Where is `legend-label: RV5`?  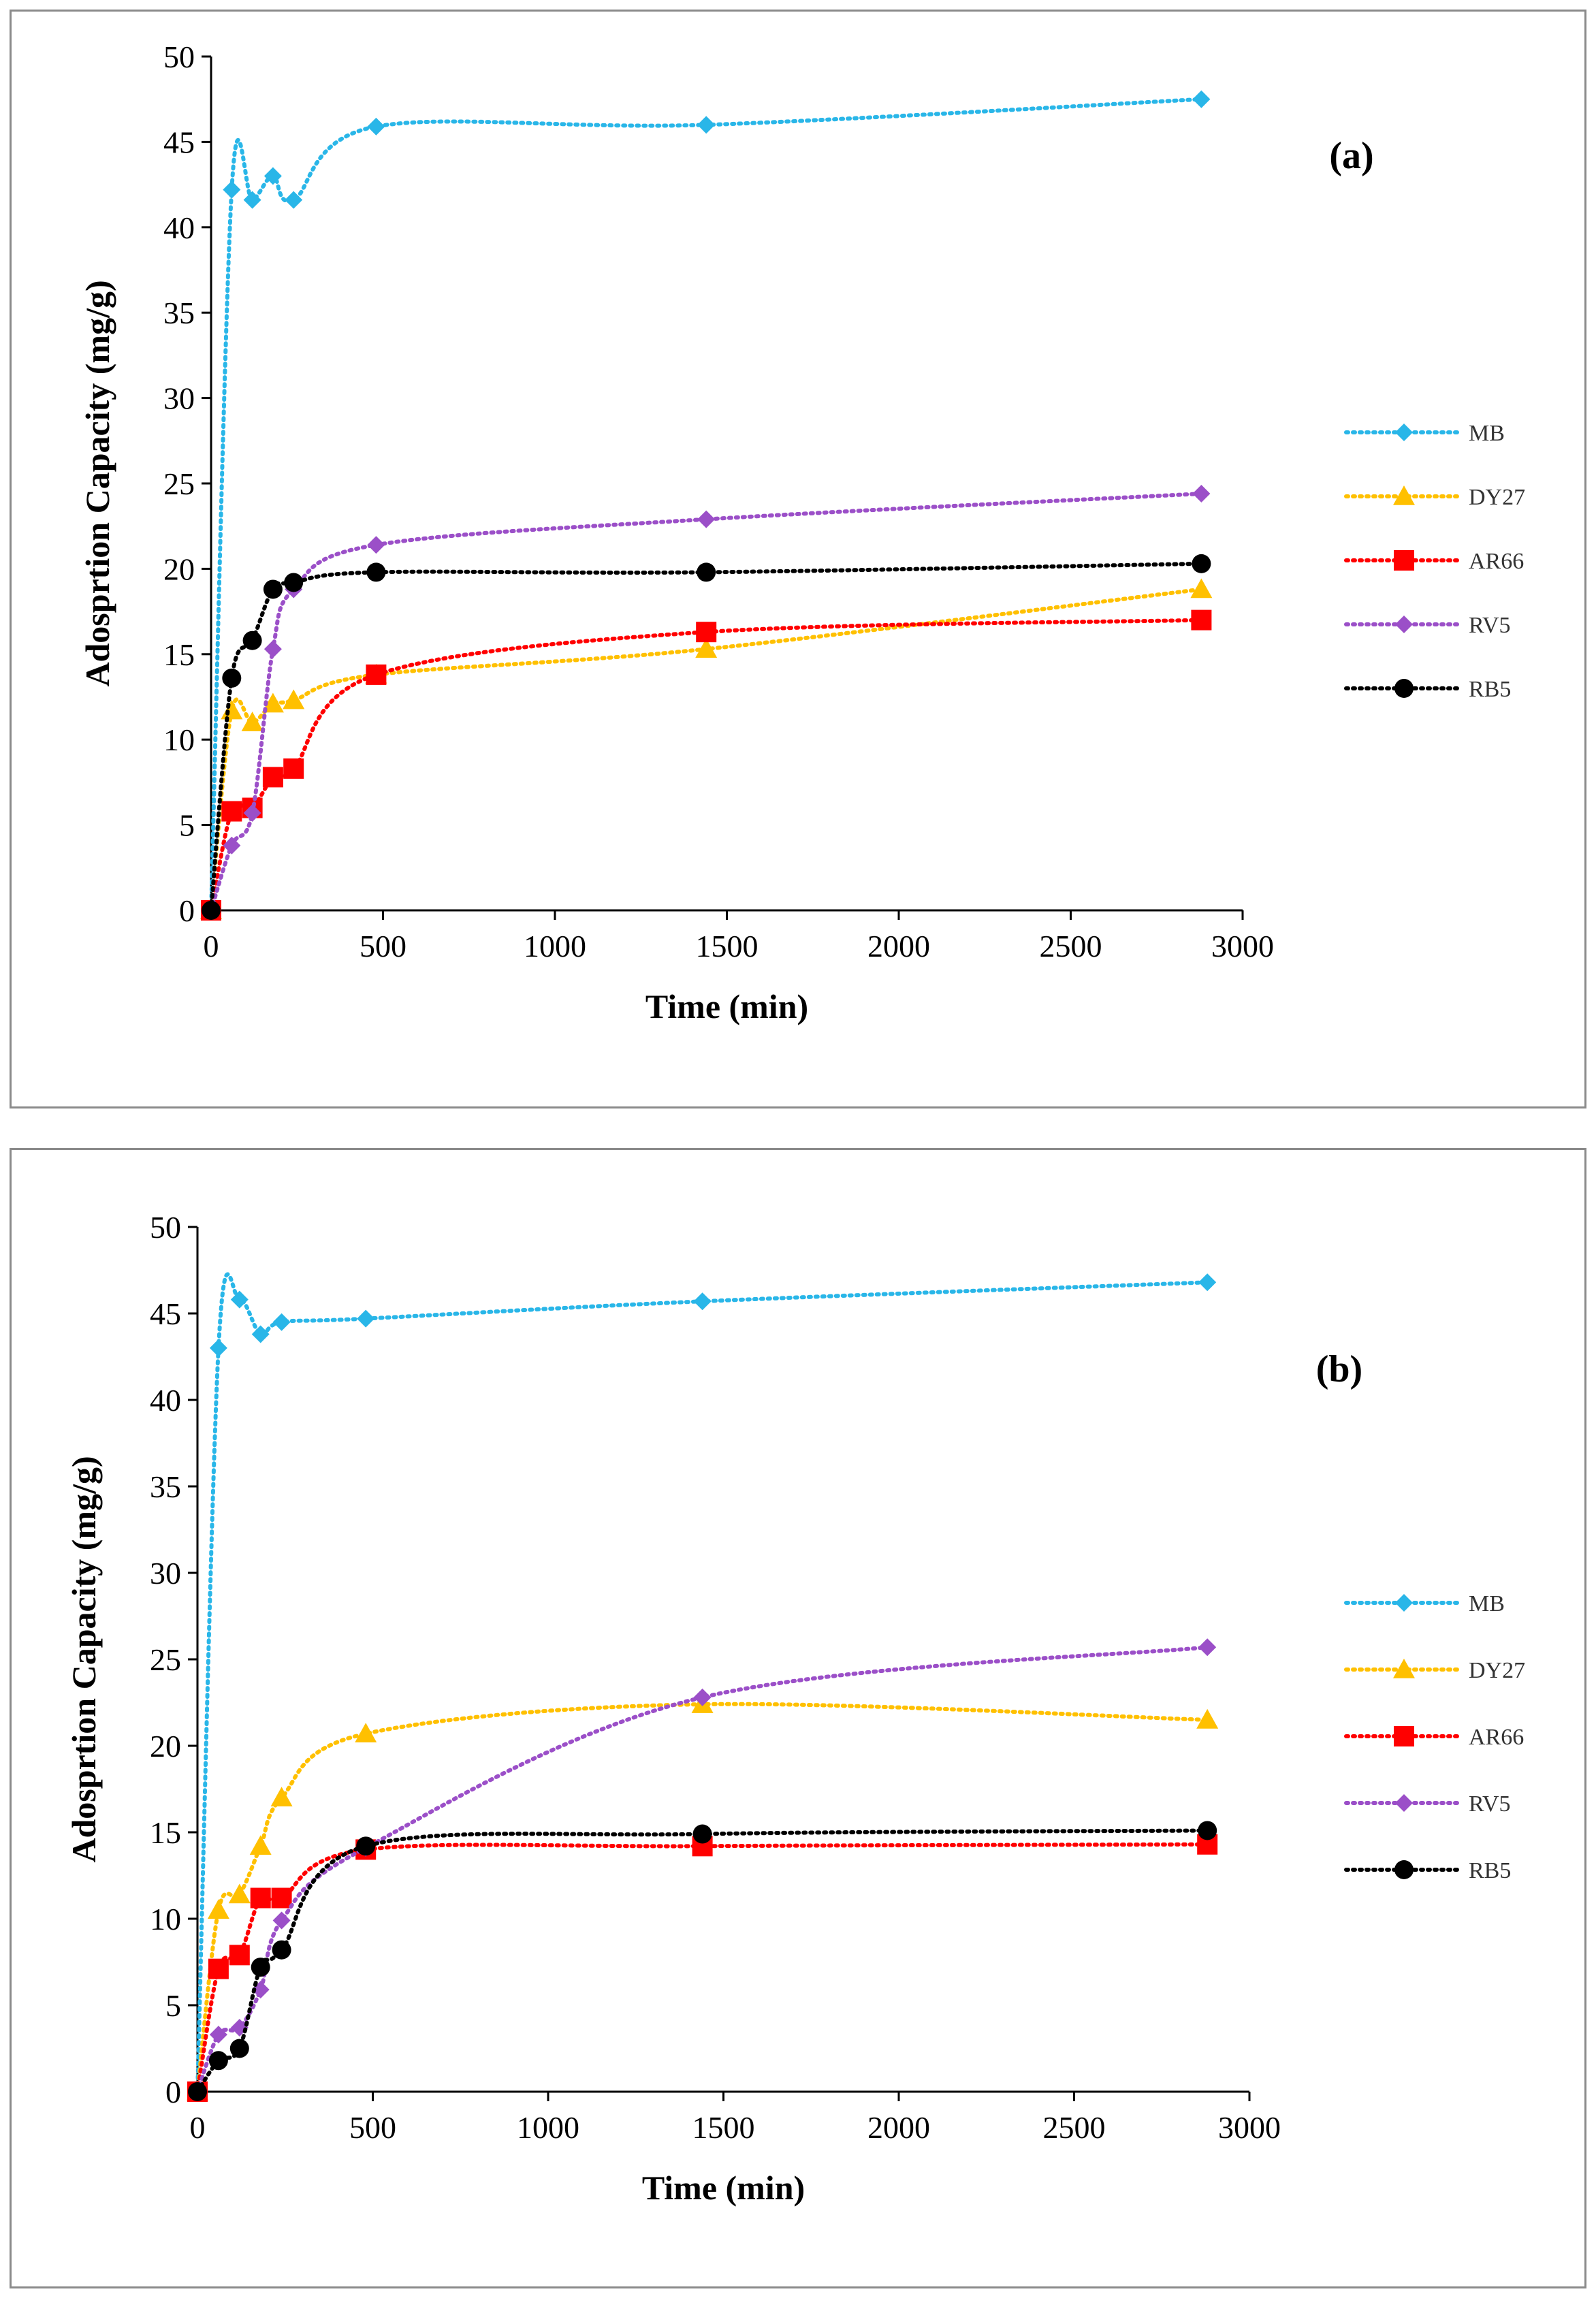
legend-label: RV5 is located at coordinates (1490, 1804).